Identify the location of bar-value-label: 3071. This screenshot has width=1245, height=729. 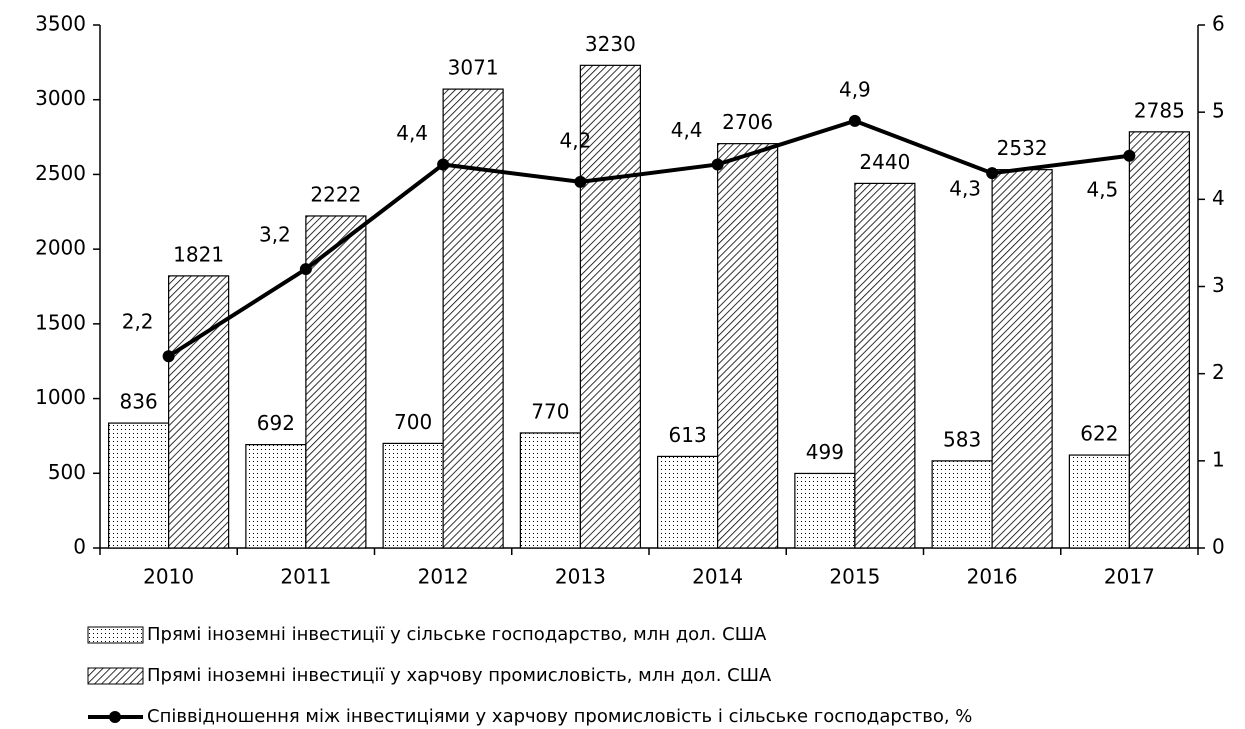
(473, 68).